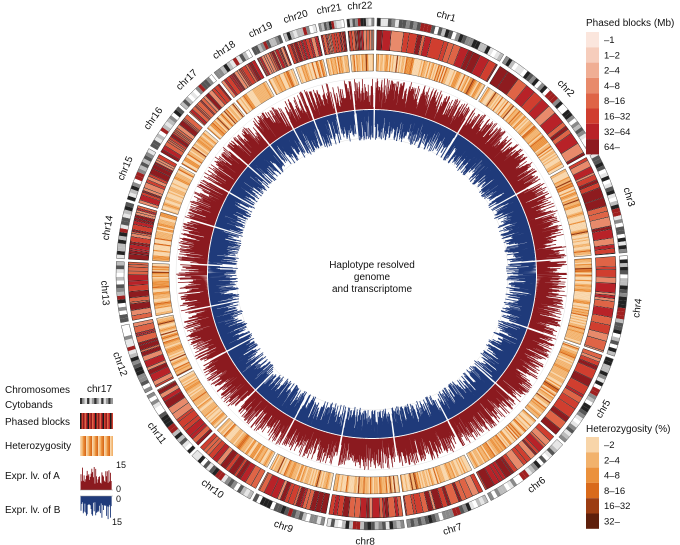  What do you see at coordinates (440, 466) in the screenshot?
I see `chromosome-chr7: chr7` at bounding box center [440, 466].